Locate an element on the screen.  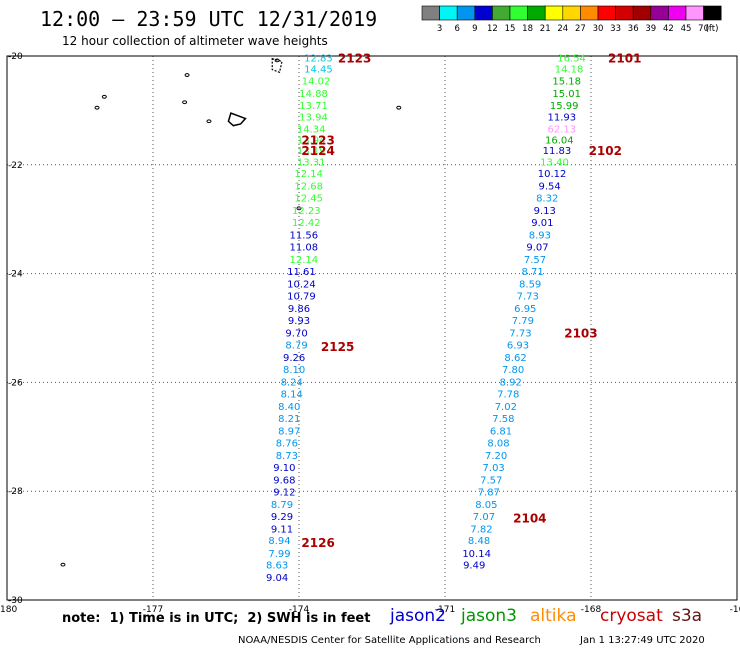
pass-time-label: 2103 is located at coordinates (580, 333).